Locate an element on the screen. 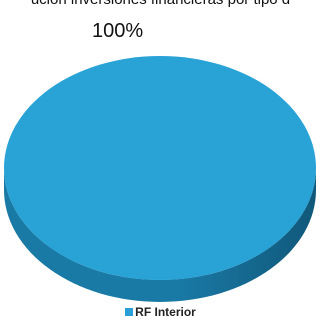 This screenshot has width=321, height=324. legend: RF Interior is located at coordinates (160, 312).